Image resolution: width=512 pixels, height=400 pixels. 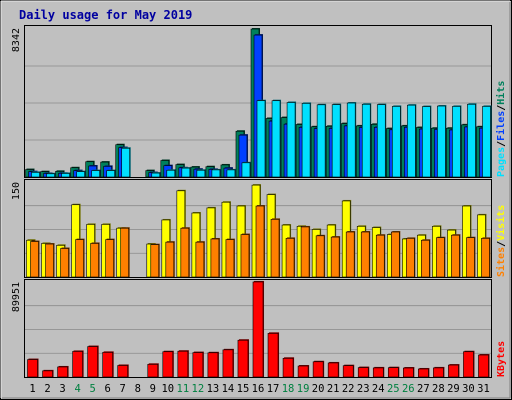 I want to click on x-tick-label: 28, so click(x=438, y=389).